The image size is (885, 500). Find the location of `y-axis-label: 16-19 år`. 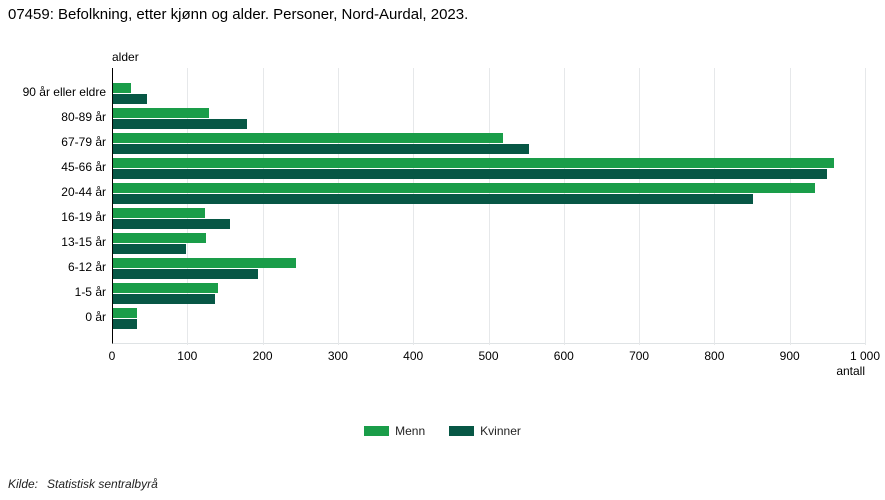

y-axis-label: 16-19 år is located at coordinates (83, 217).